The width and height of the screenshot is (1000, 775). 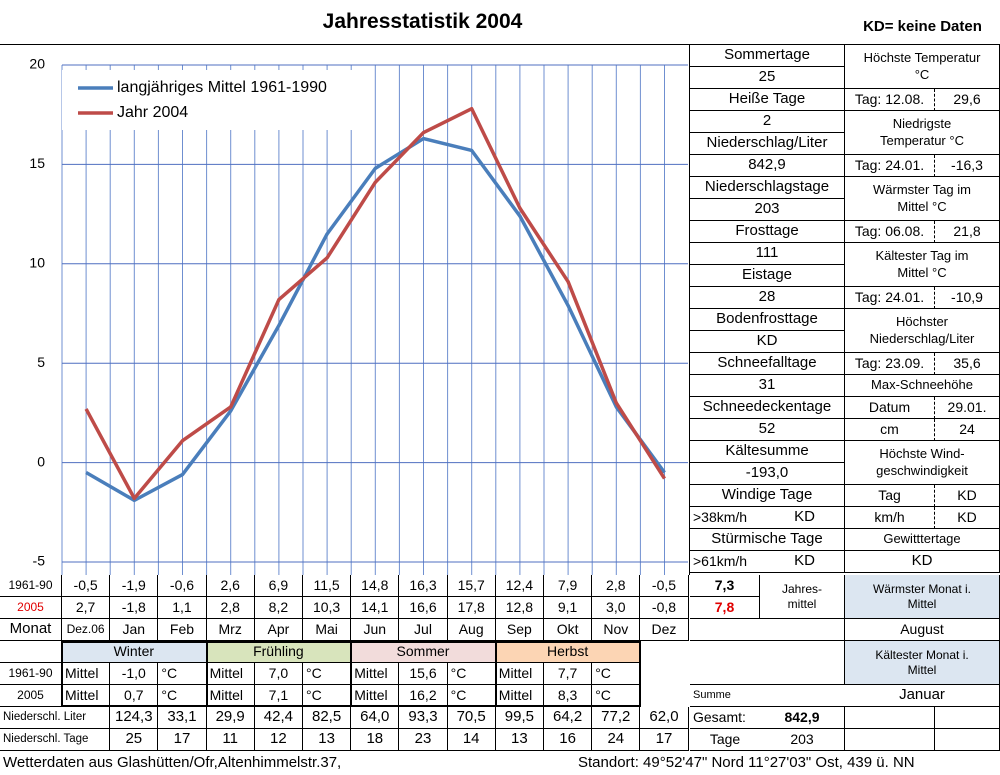 What do you see at coordinates (767, 100) in the screenshot?
I see `stat-text: Heiße Tage` at bounding box center [767, 100].